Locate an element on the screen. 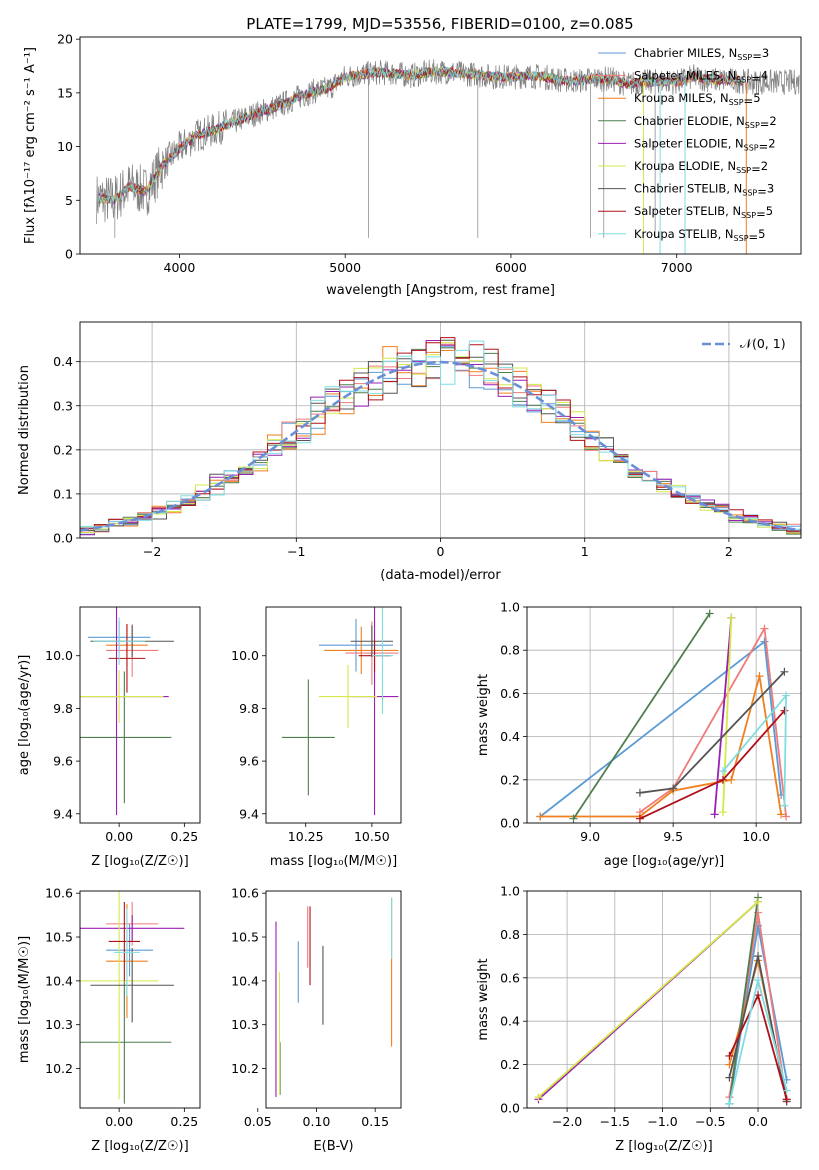  x-axis-label: wavelength [Angstrom, rest frame] is located at coordinates (440, 290).